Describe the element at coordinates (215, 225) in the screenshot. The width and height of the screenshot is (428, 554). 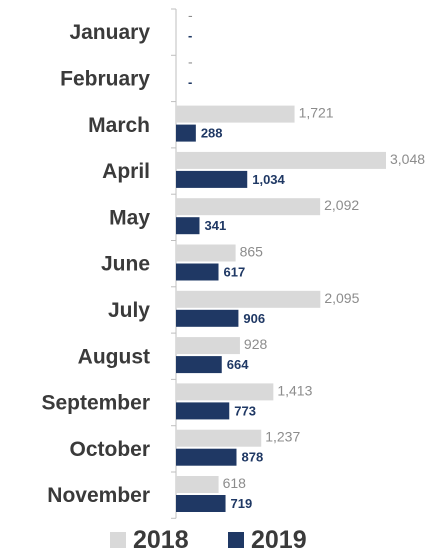
I see `data-label-2019: 341` at that location.